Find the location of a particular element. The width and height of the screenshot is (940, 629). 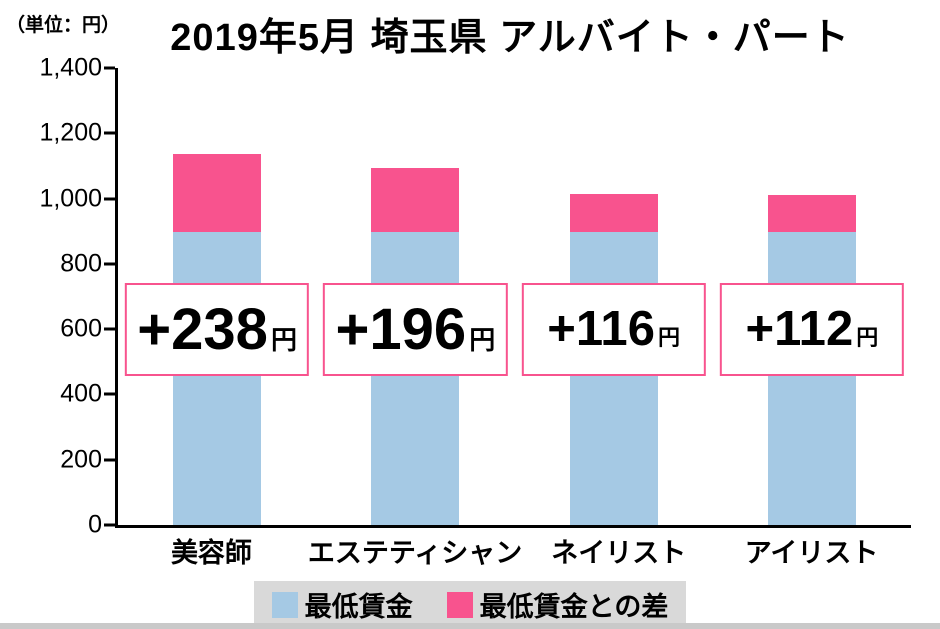

legend-label: 最低賃金 is located at coordinates (358, 607).